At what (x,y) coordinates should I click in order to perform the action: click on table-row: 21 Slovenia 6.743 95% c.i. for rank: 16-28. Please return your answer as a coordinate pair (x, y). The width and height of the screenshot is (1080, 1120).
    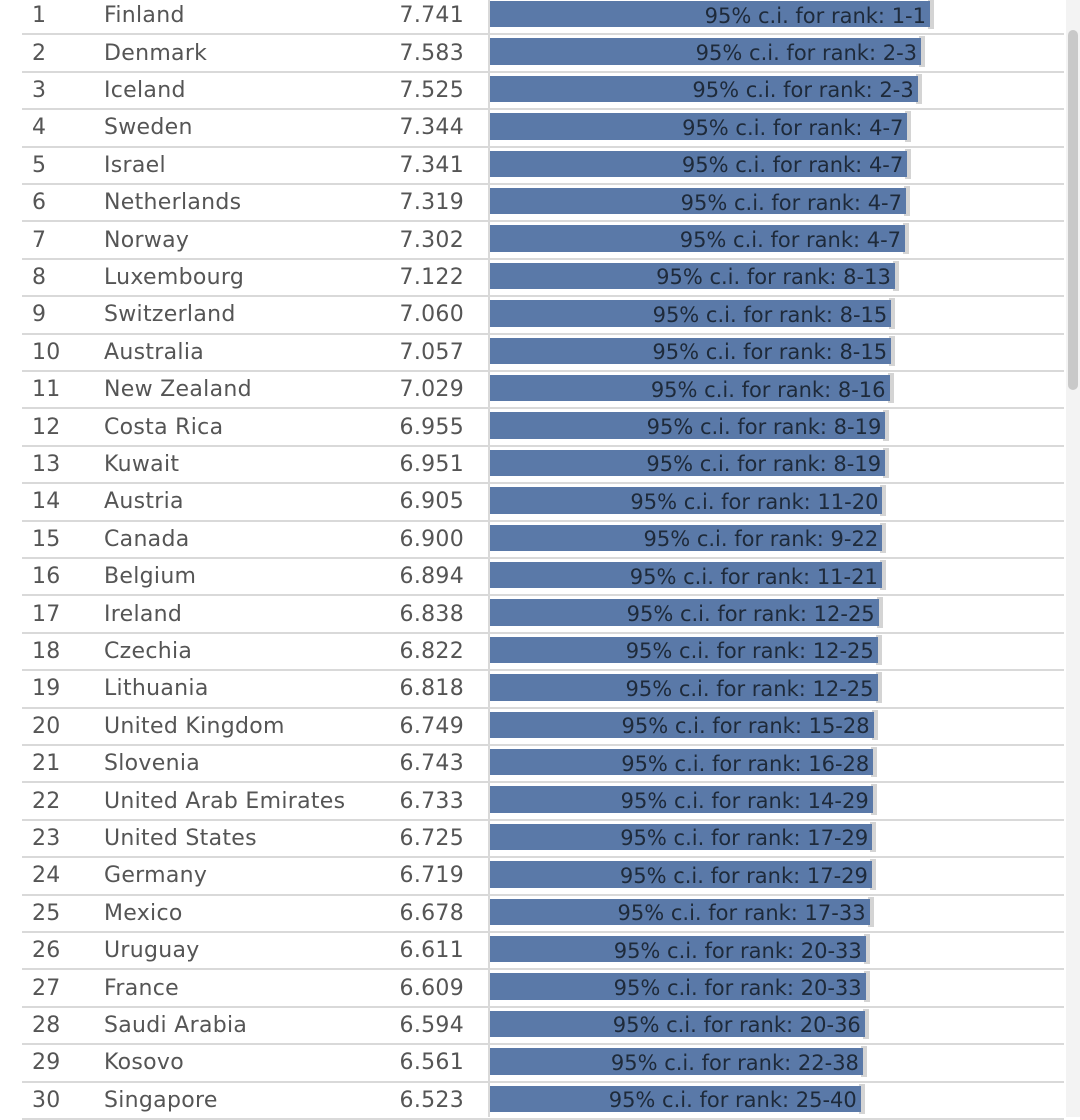
    Looking at the image, I should click on (543, 765).